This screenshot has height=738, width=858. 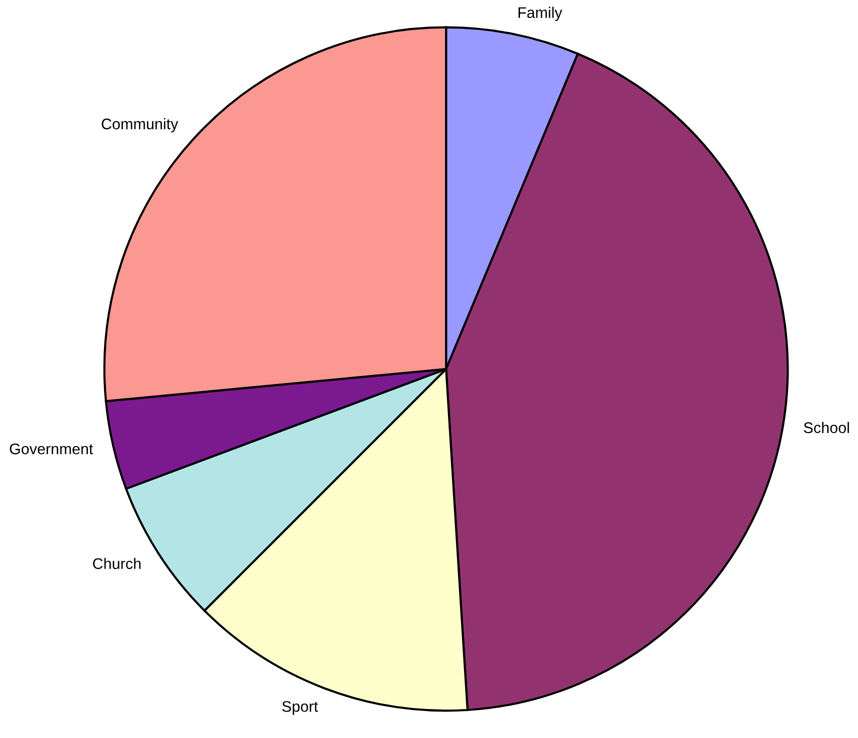 I want to click on slice-label: Community, so click(x=140, y=125).